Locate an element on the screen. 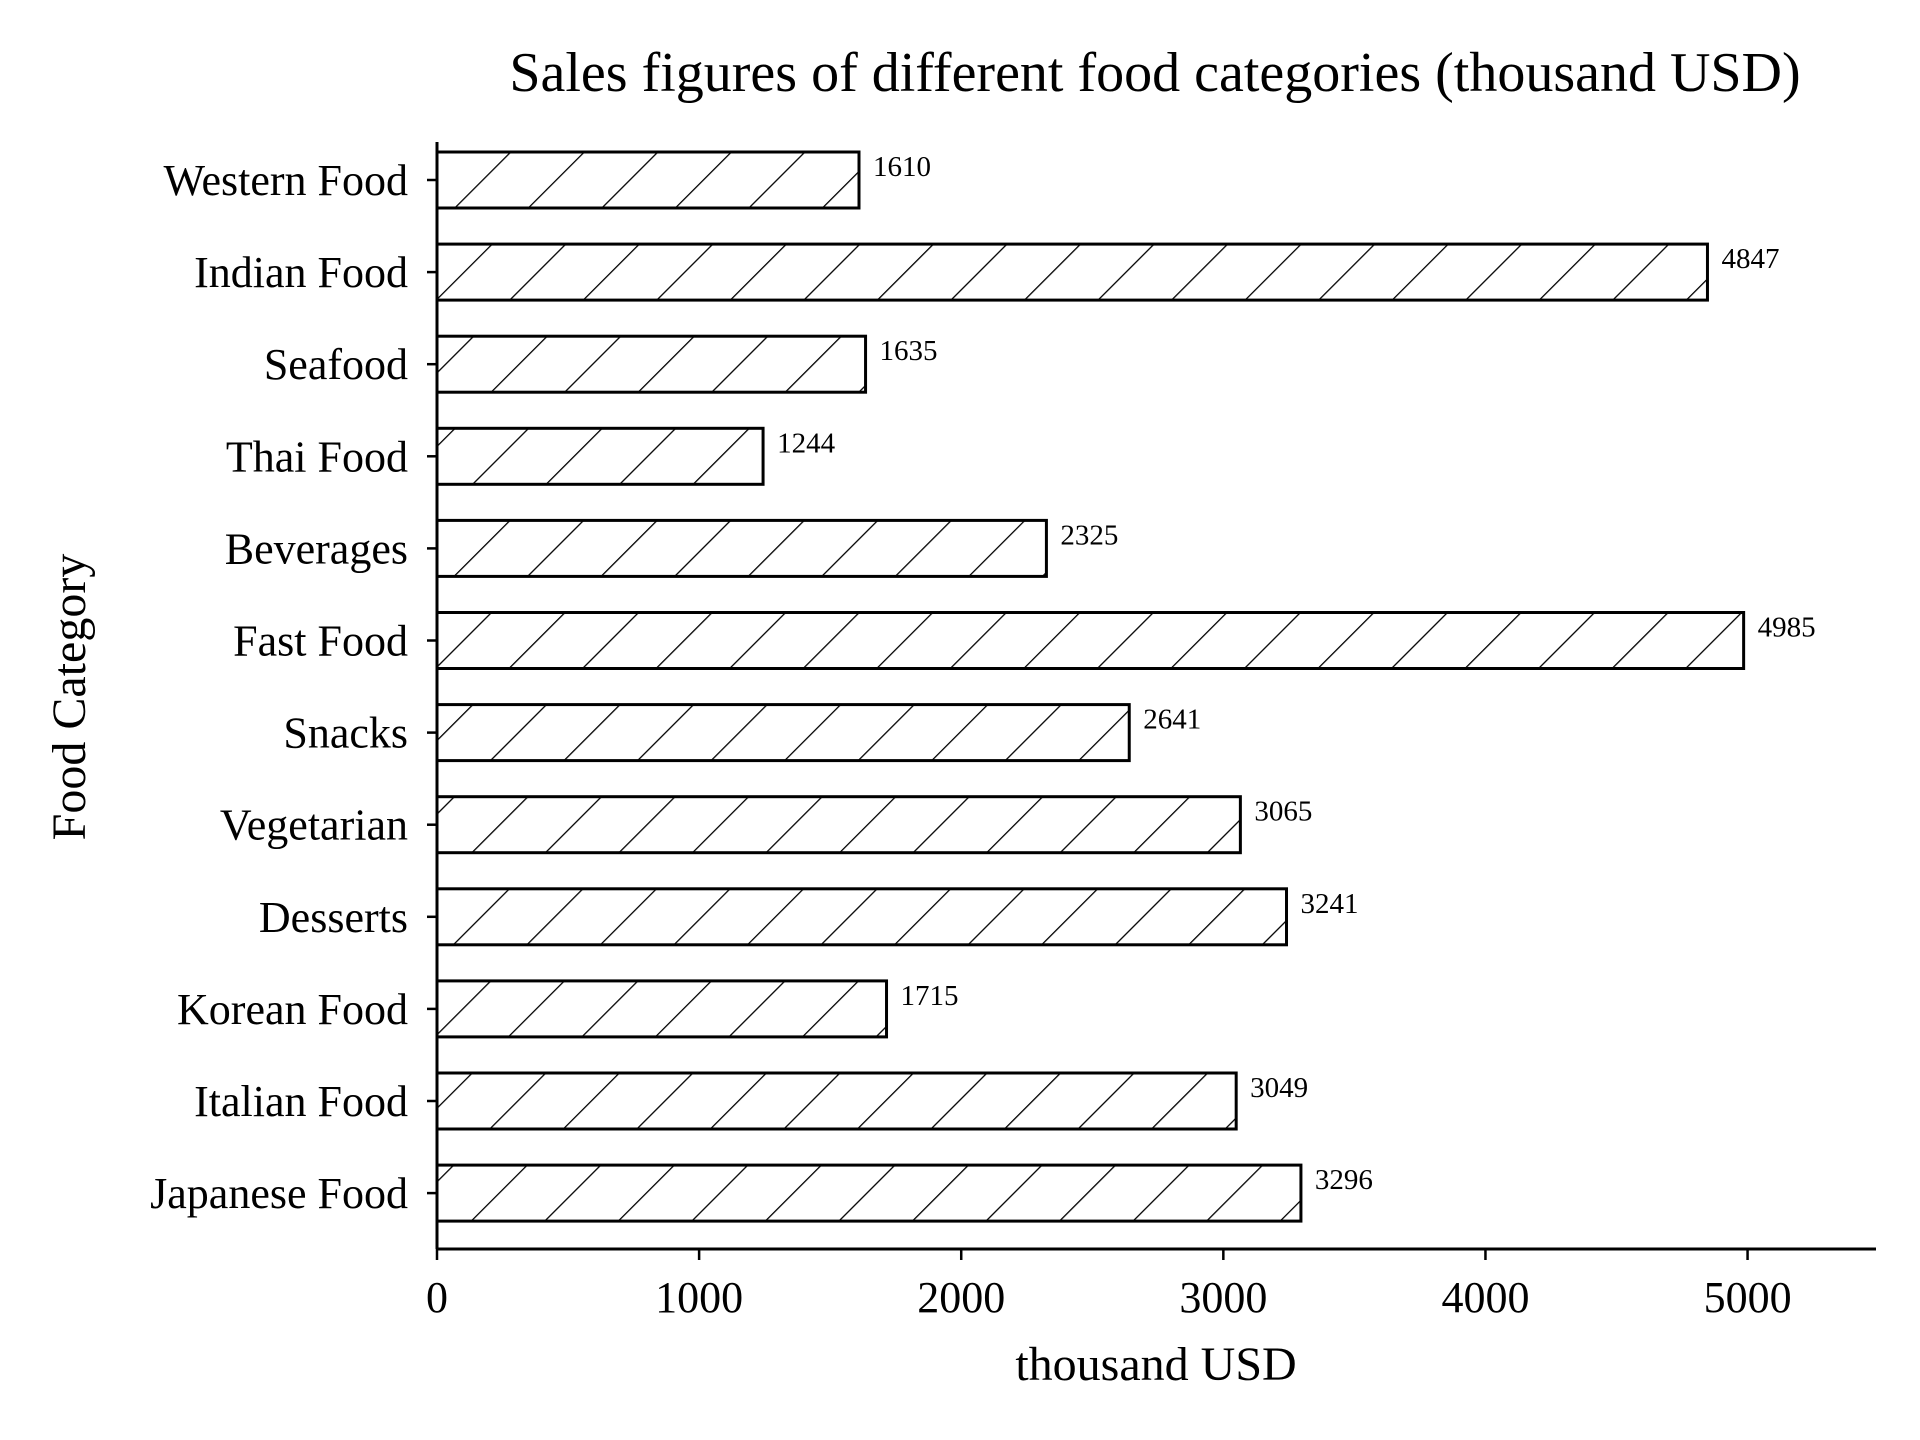  category-label: Snacks is located at coordinates (345, 733).